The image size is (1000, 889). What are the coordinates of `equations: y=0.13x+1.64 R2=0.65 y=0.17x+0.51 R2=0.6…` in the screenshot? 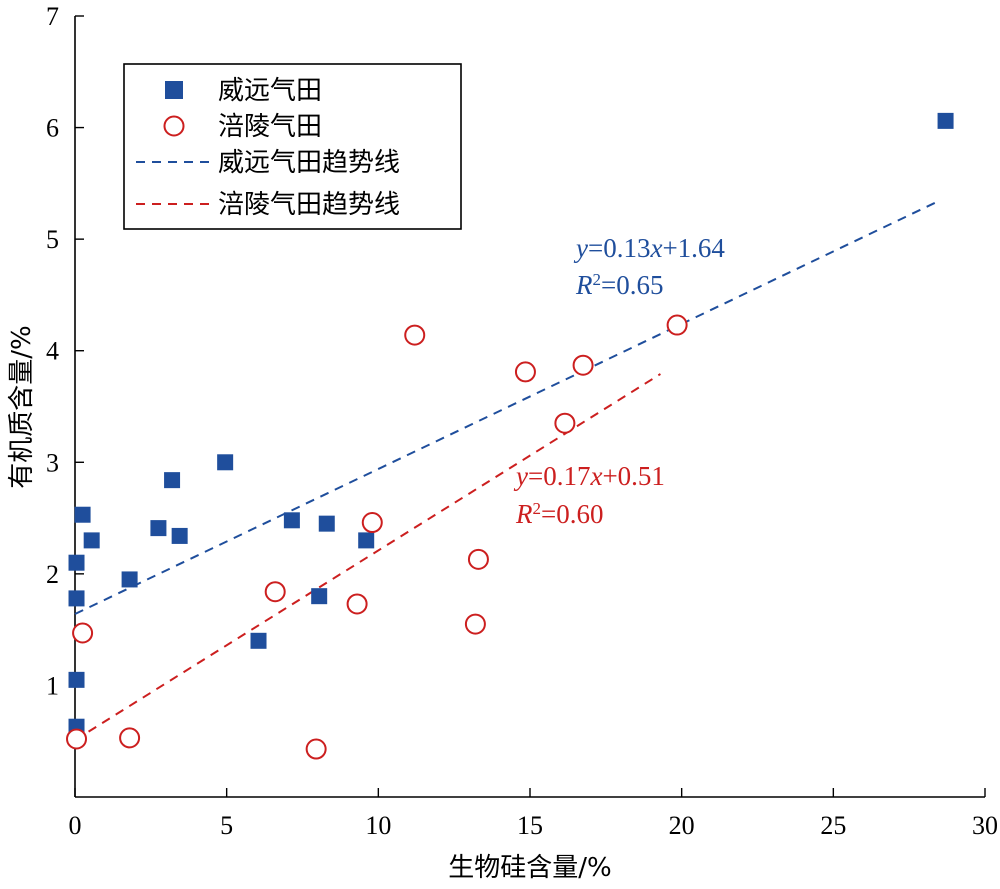 It's located at (619, 381).